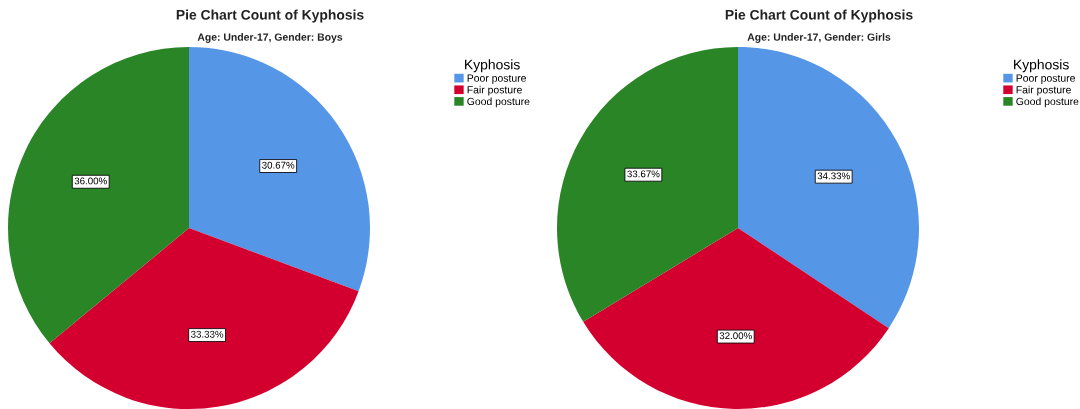 The image size is (1080, 409). Describe the element at coordinates (207, 334) in the screenshot. I see `data-label: 33.33%` at that location.